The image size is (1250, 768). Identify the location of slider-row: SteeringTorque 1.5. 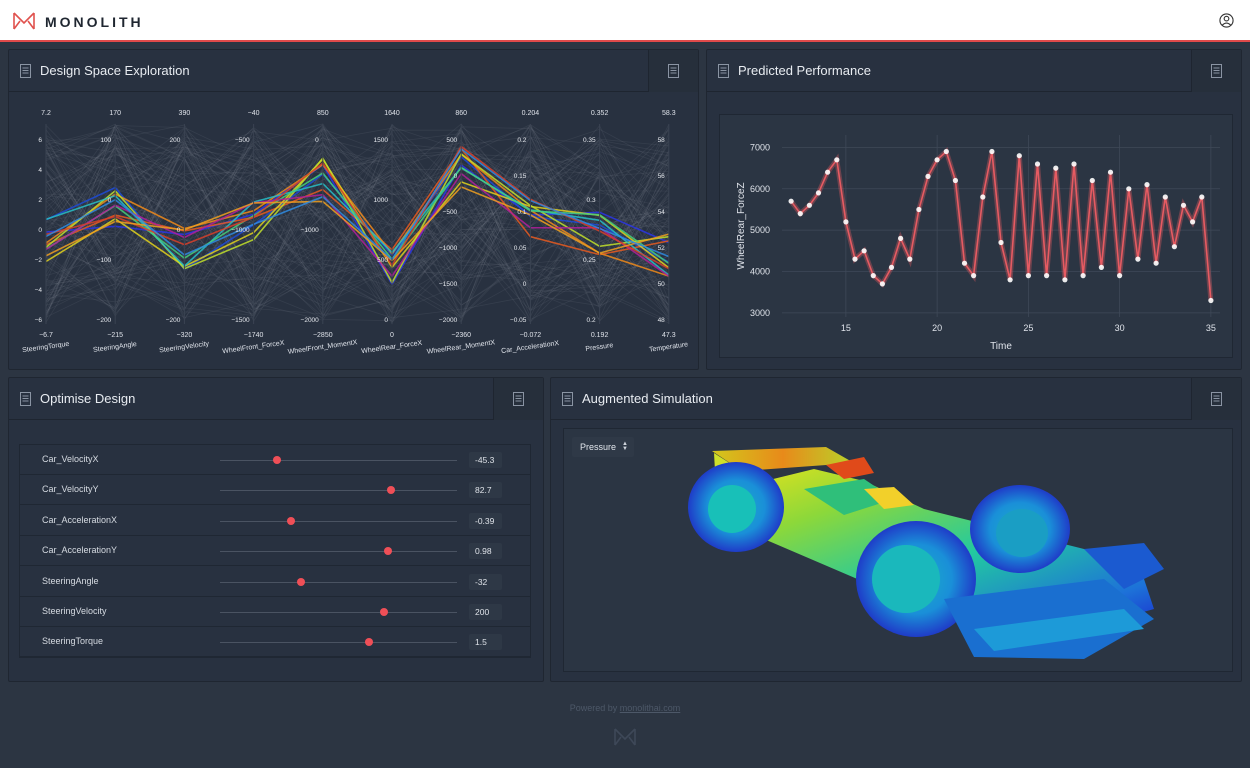
(275, 642).